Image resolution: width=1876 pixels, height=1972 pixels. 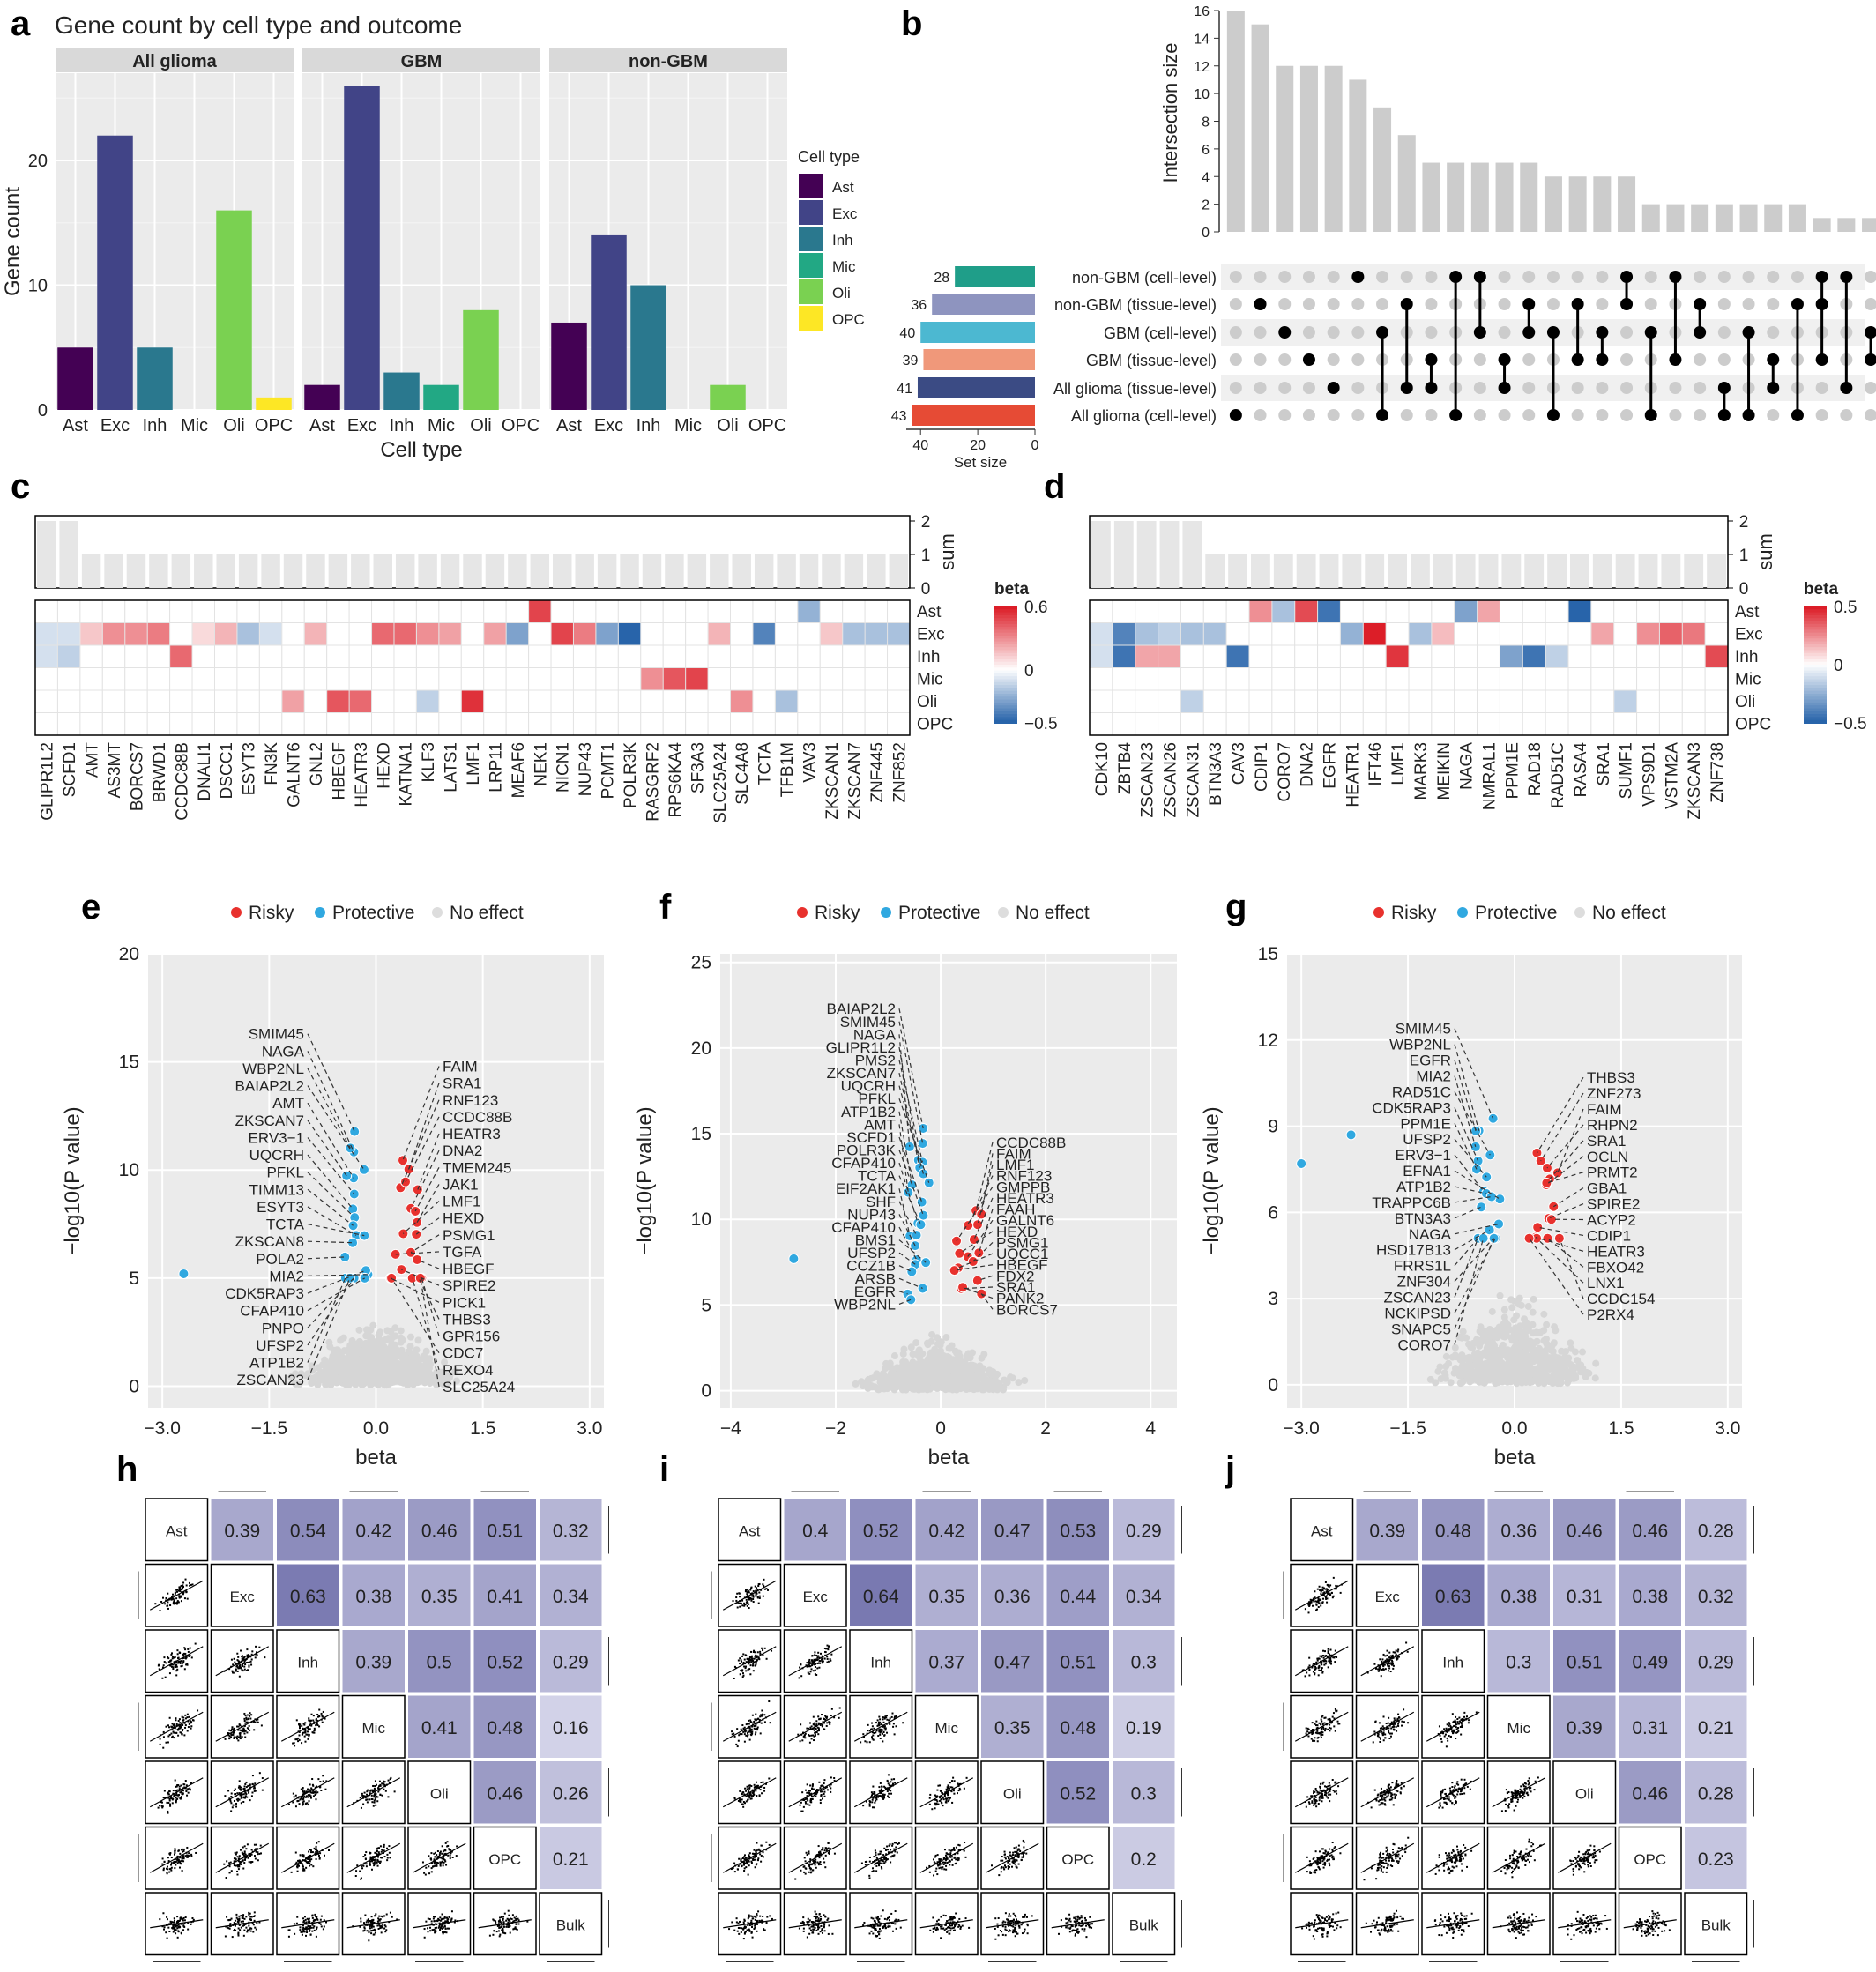 I want to click on set-size-label: Set size, so click(x=980, y=463).